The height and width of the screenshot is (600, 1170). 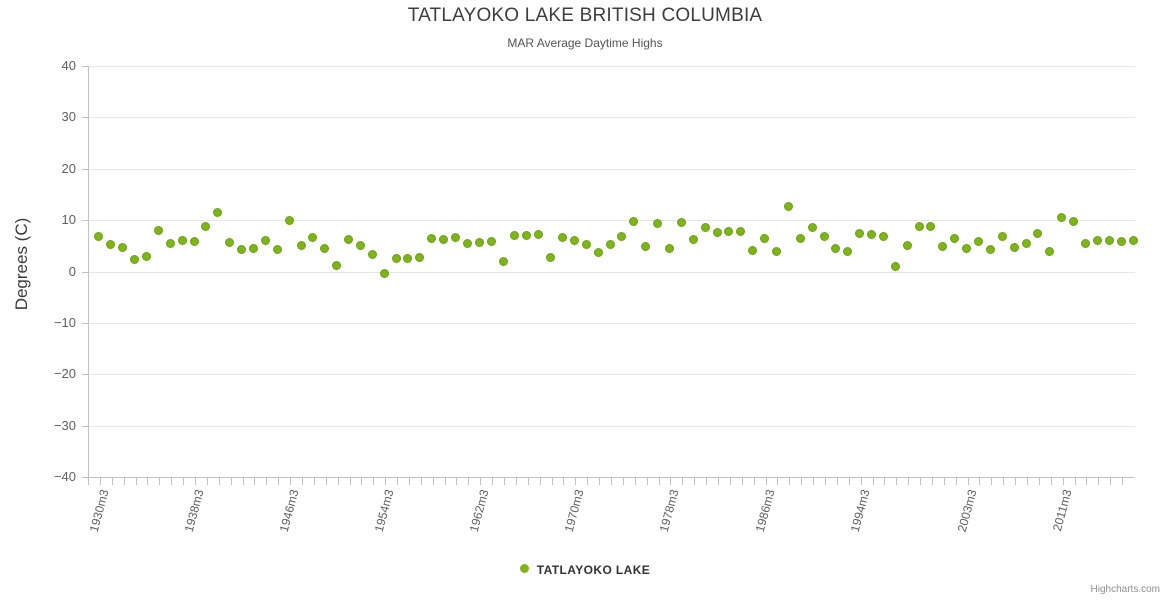 What do you see at coordinates (593, 569) in the screenshot?
I see `legend-item-label: TATLAYOKO LAKE` at bounding box center [593, 569].